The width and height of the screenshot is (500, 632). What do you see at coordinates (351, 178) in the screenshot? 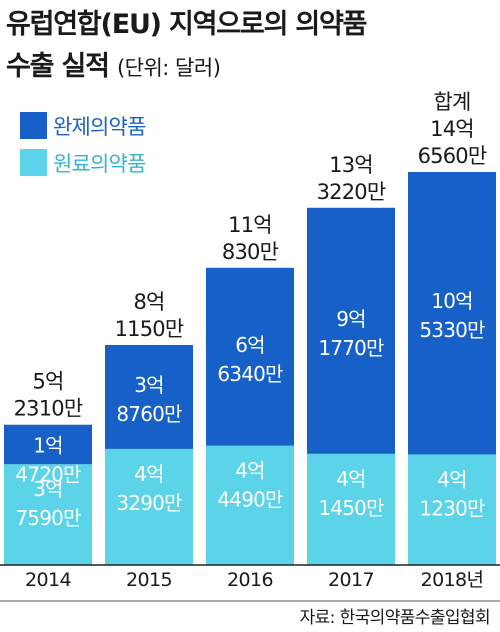
I see `label-total: 13억 3220만` at bounding box center [351, 178].